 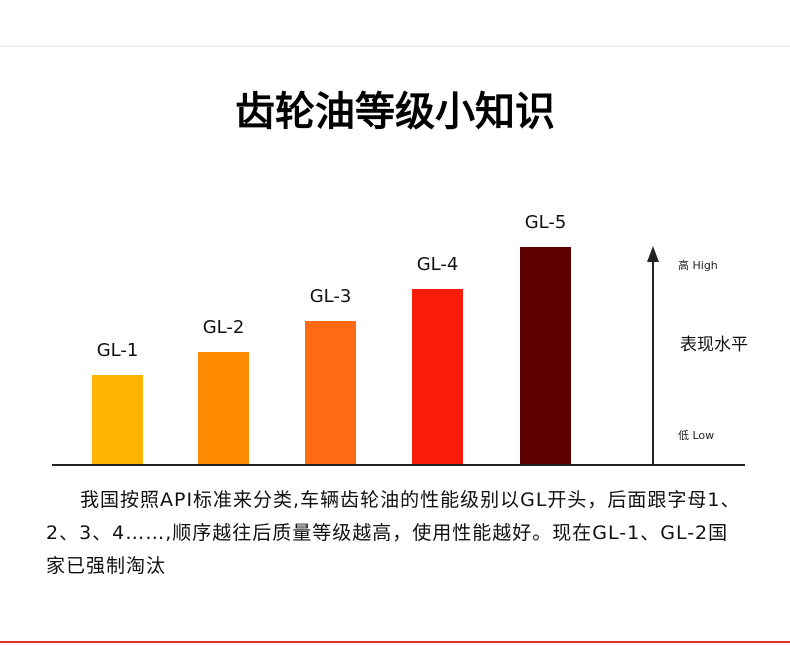 I want to click on arrow-head, so click(x=653, y=254).